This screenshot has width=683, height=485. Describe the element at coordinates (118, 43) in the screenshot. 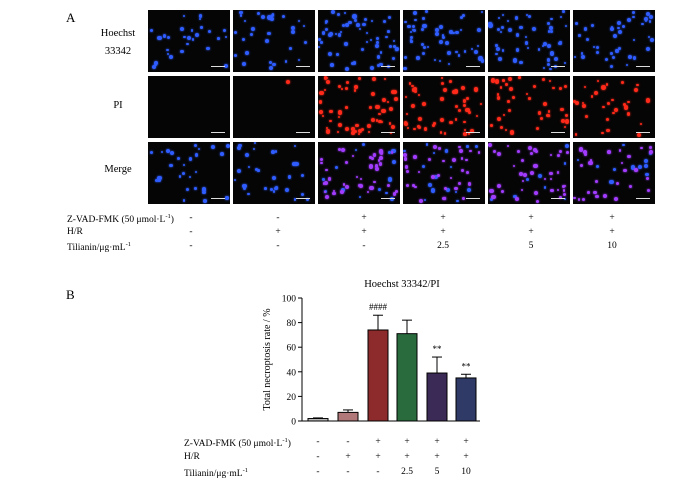

I see `row-label-hoechst: Hoechst 33342` at that location.